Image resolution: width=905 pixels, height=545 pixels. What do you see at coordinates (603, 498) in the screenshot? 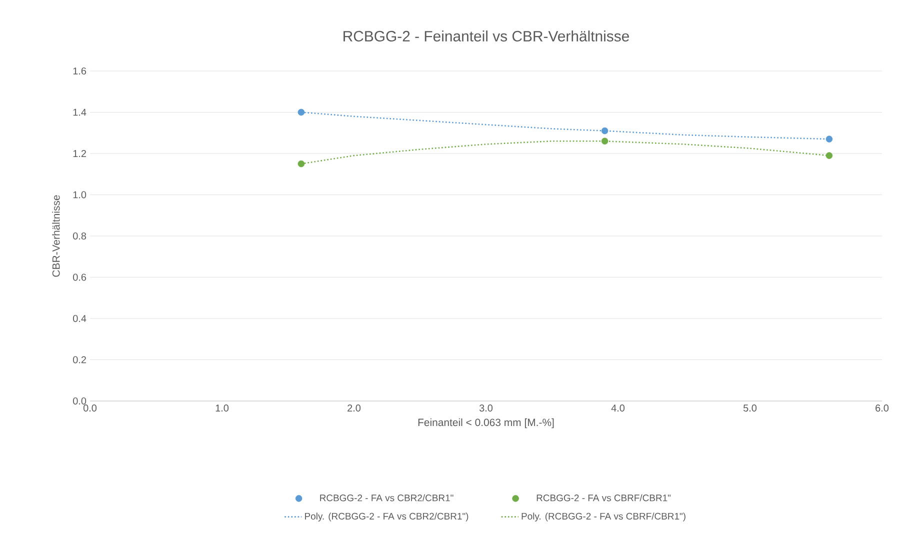
I see `legend-label: RCBGG-2 - FA vs CBRF/CBR1"` at bounding box center [603, 498].